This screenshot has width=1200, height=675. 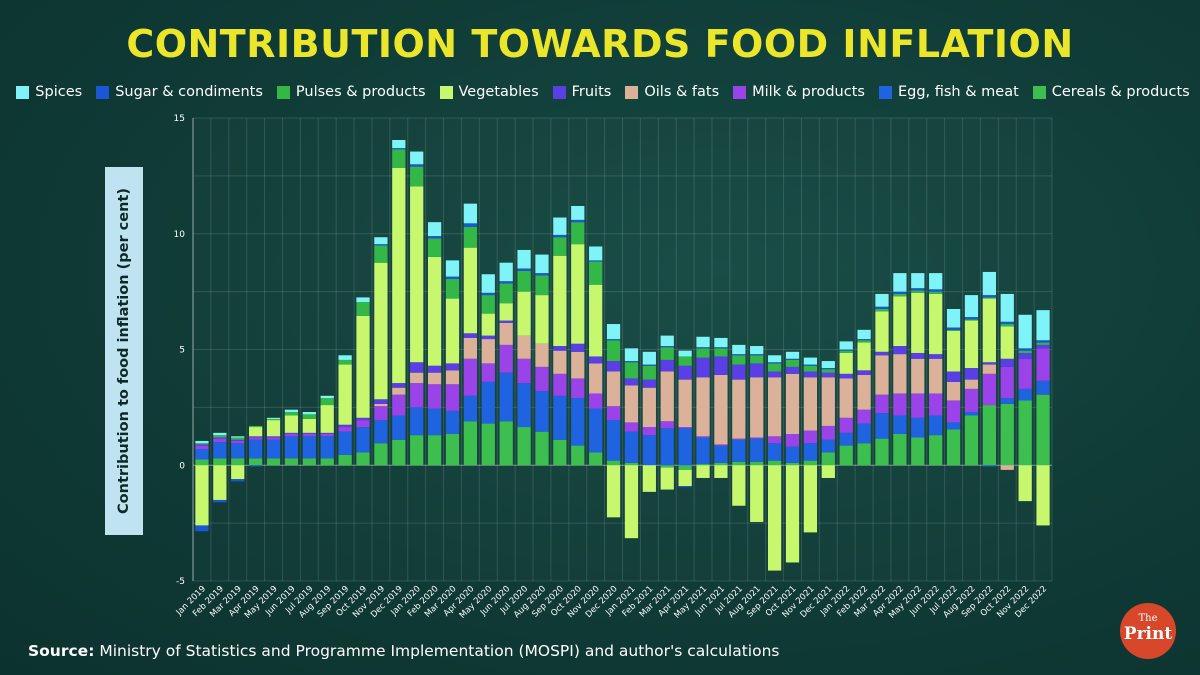 What do you see at coordinates (124, 351) in the screenshot?
I see `y-axis-label-box` at bounding box center [124, 351].